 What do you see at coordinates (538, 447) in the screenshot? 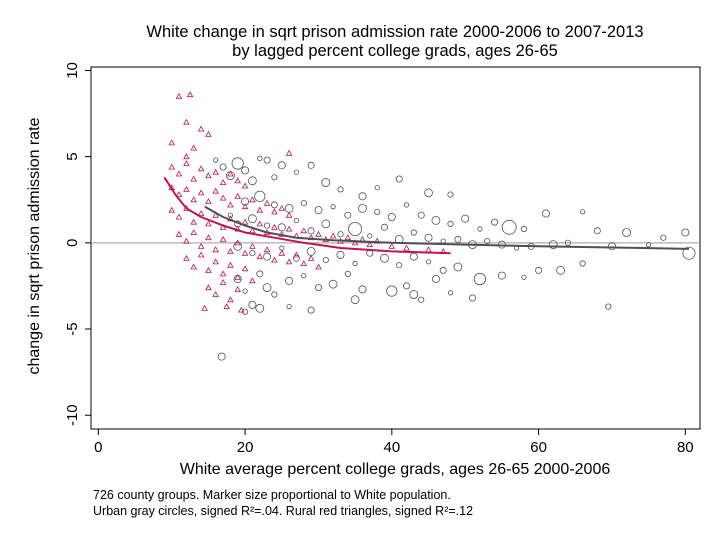
I see `x-tick-label-3: 60` at bounding box center [538, 447].